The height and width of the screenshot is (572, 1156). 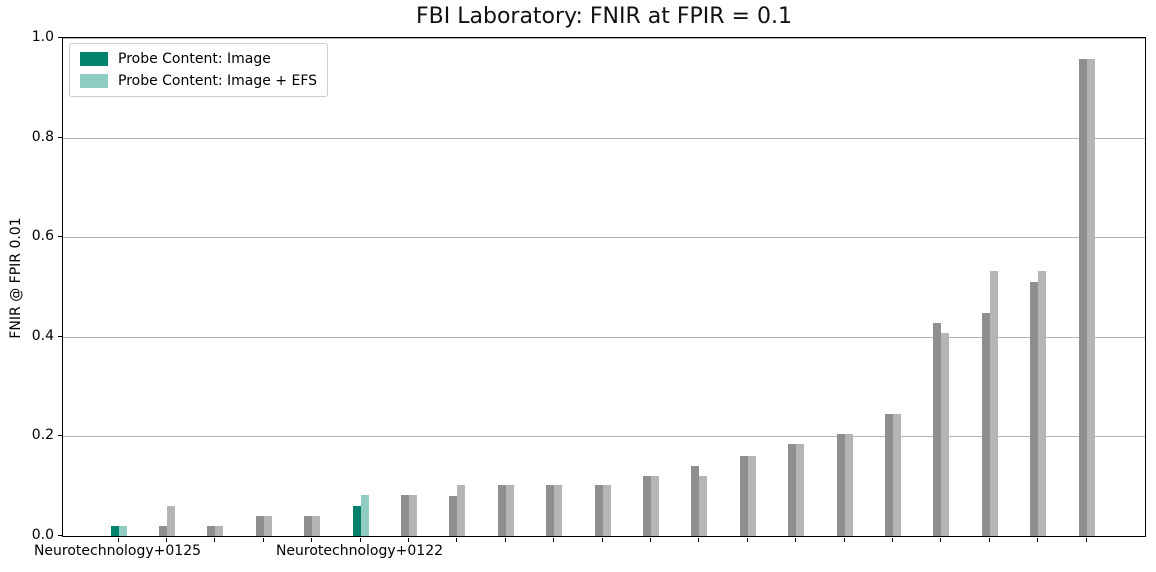 What do you see at coordinates (359, 551) in the screenshot?
I see `x-tick-label: Neurotechnology+0122` at bounding box center [359, 551].